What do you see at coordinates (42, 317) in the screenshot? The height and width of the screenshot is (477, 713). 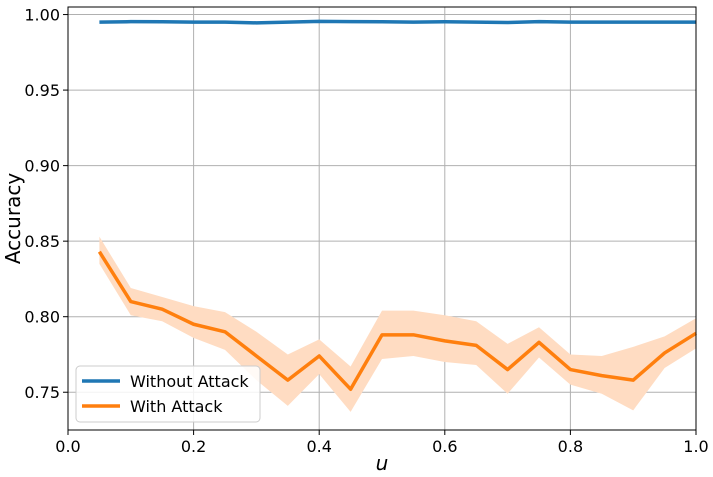 I see `y-tick-label: 0.80` at bounding box center [42, 317].